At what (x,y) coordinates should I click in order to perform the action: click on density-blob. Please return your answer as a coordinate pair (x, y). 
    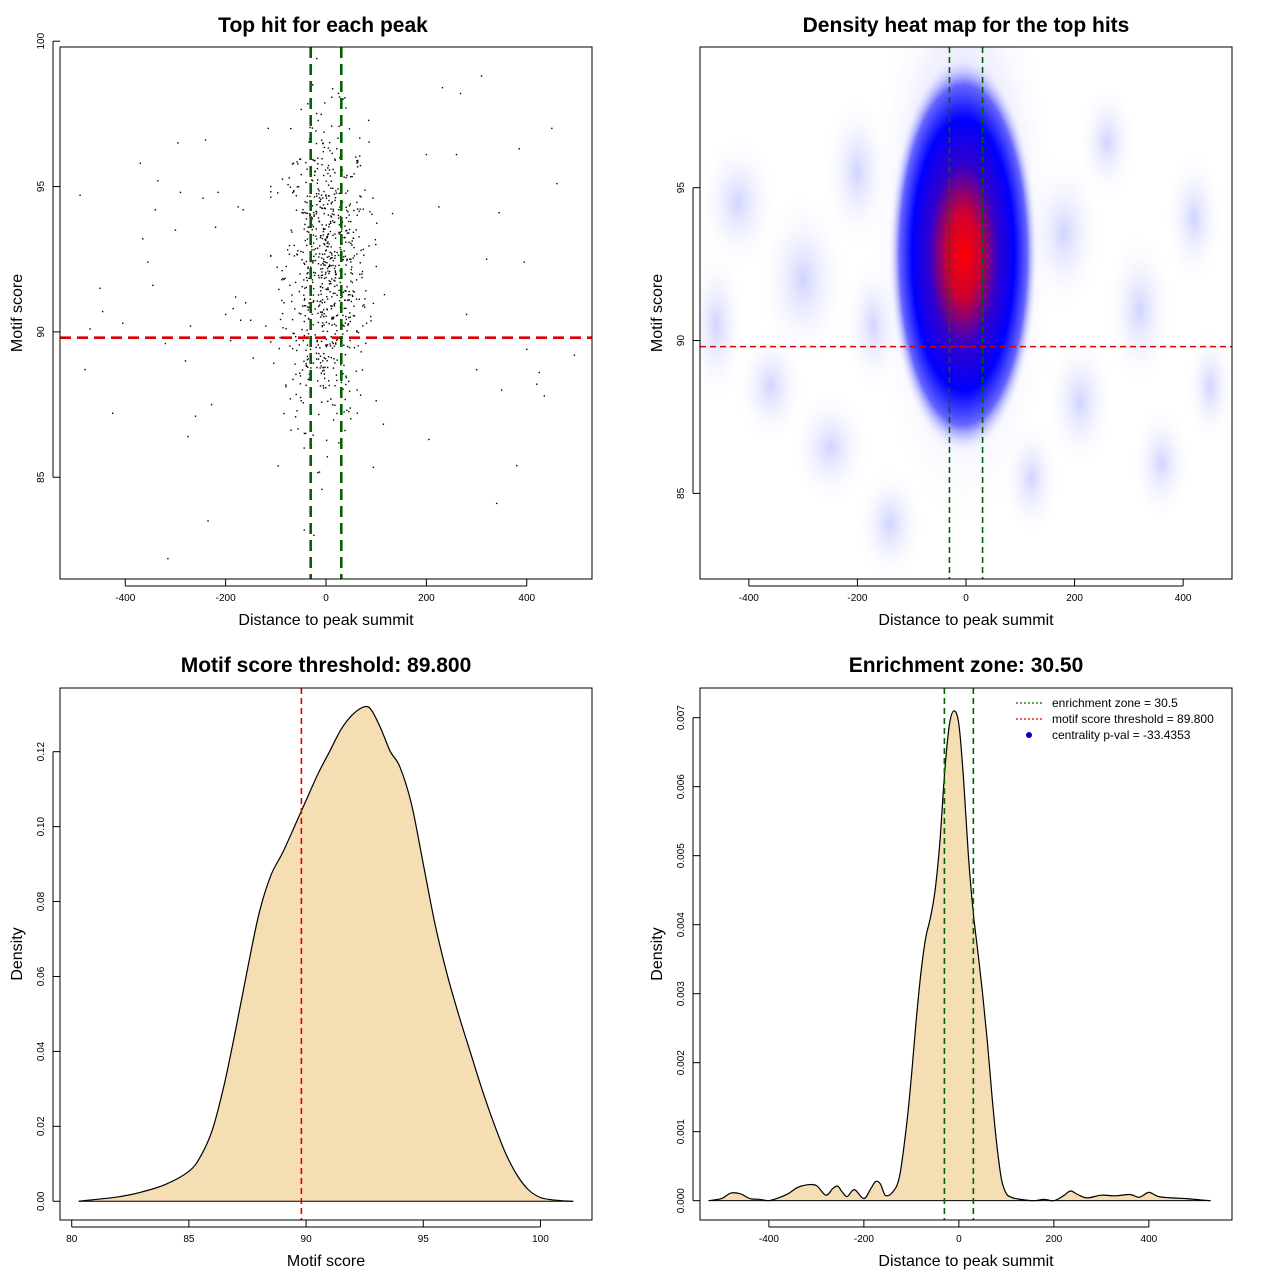
    Looking at the image, I should click on (1139, 309).